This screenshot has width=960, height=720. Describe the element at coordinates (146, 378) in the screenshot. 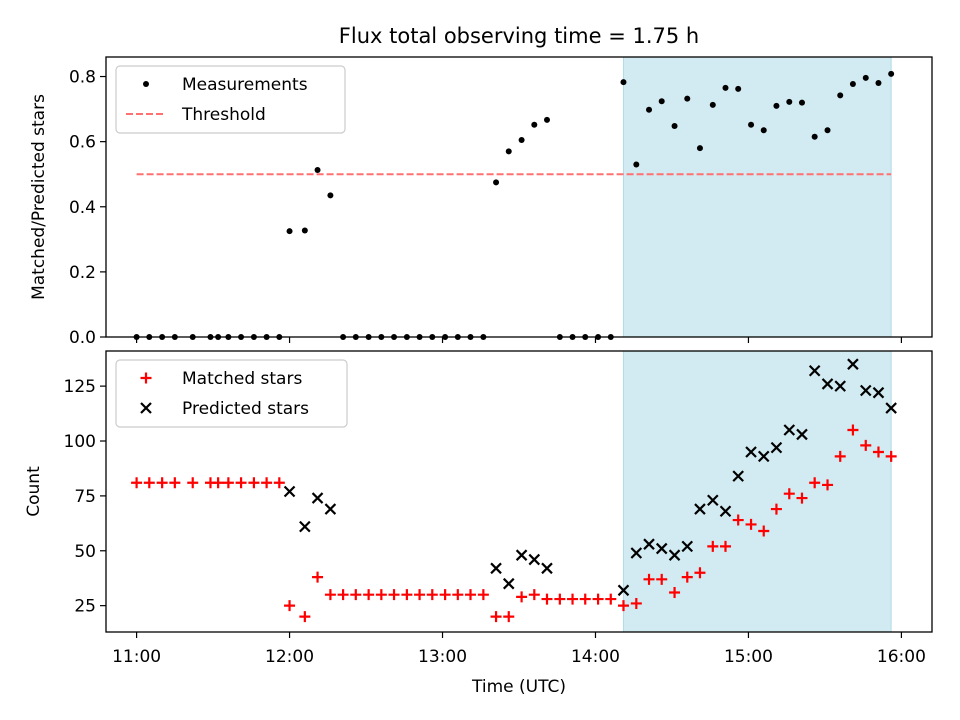

I see `legend-matched-marker` at that location.